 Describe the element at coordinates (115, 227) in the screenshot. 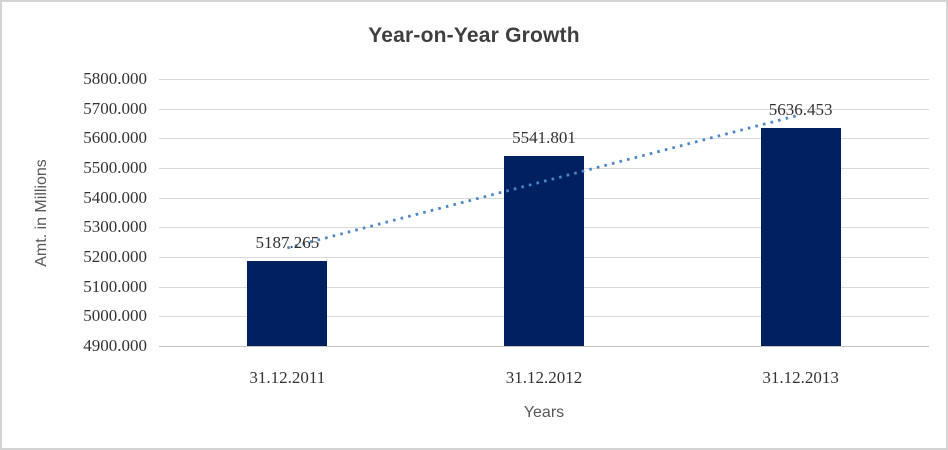

I see `y-tick-label: 5300.000` at that location.